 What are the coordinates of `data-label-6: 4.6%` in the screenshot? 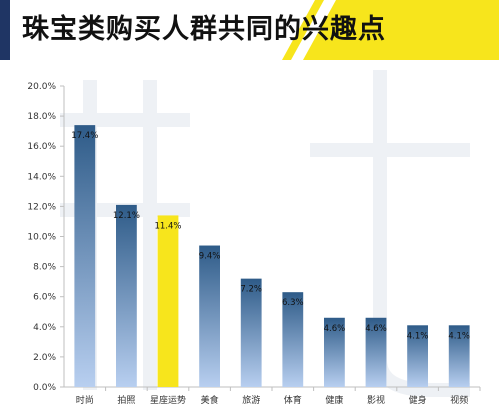 It's located at (335, 329).